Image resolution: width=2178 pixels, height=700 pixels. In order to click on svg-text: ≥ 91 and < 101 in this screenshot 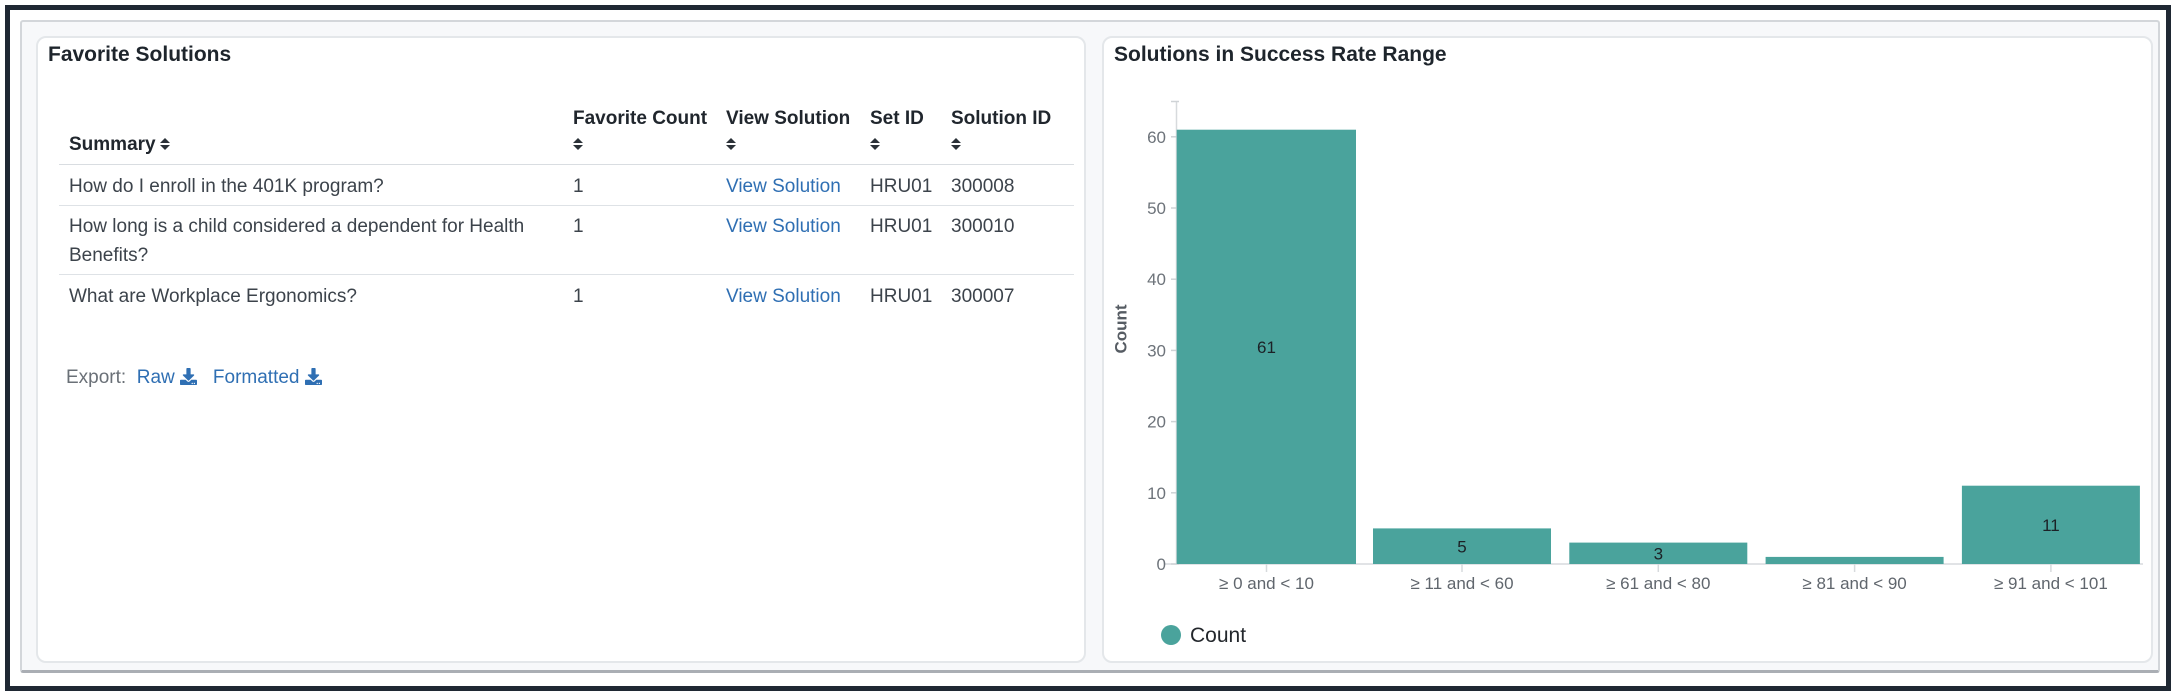, I will do `click(2051, 583)`.